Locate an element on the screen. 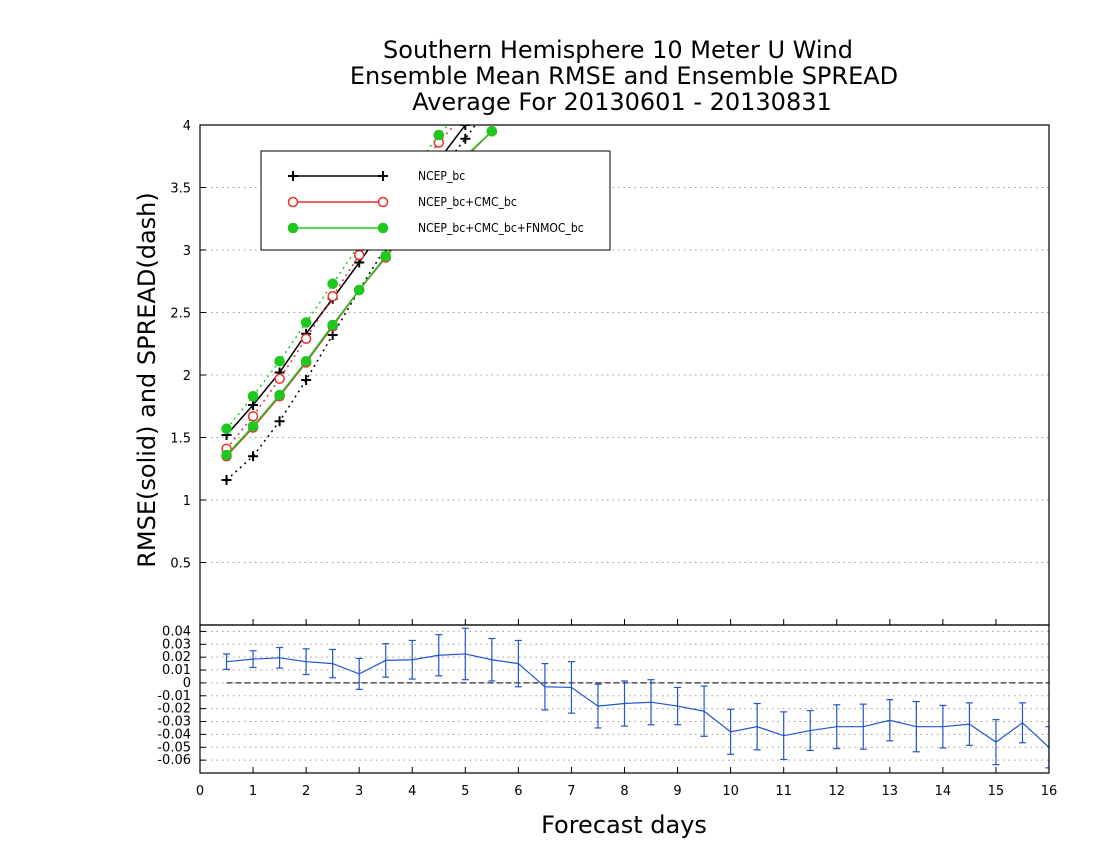 This screenshot has width=1100, height=850. legend-label-ncep-bc-cmc-bc-fnmoc-bc: NCEP_bc+CMC_bc+FNMOC_bc is located at coordinates (501, 228).